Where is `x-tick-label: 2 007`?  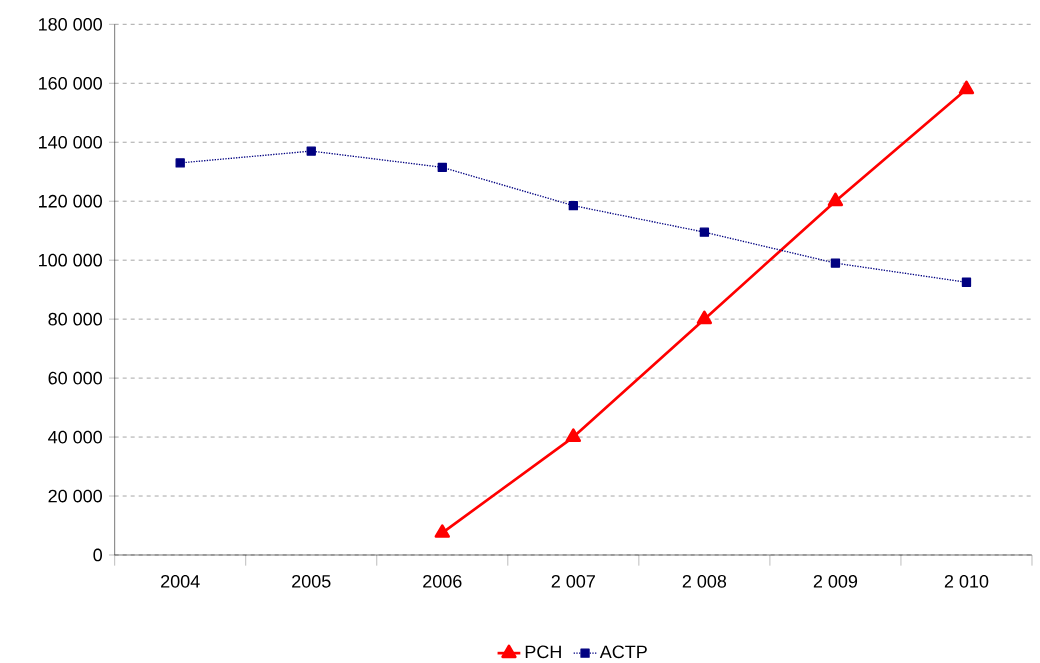
x-tick-label: 2 007 is located at coordinates (573, 581).